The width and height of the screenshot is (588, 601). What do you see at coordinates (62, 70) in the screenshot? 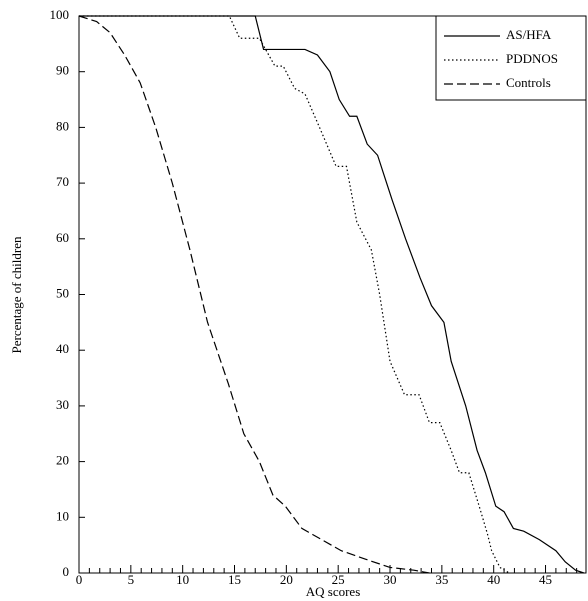
I see `y-tick-label: 90` at bounding box center [62, 70].